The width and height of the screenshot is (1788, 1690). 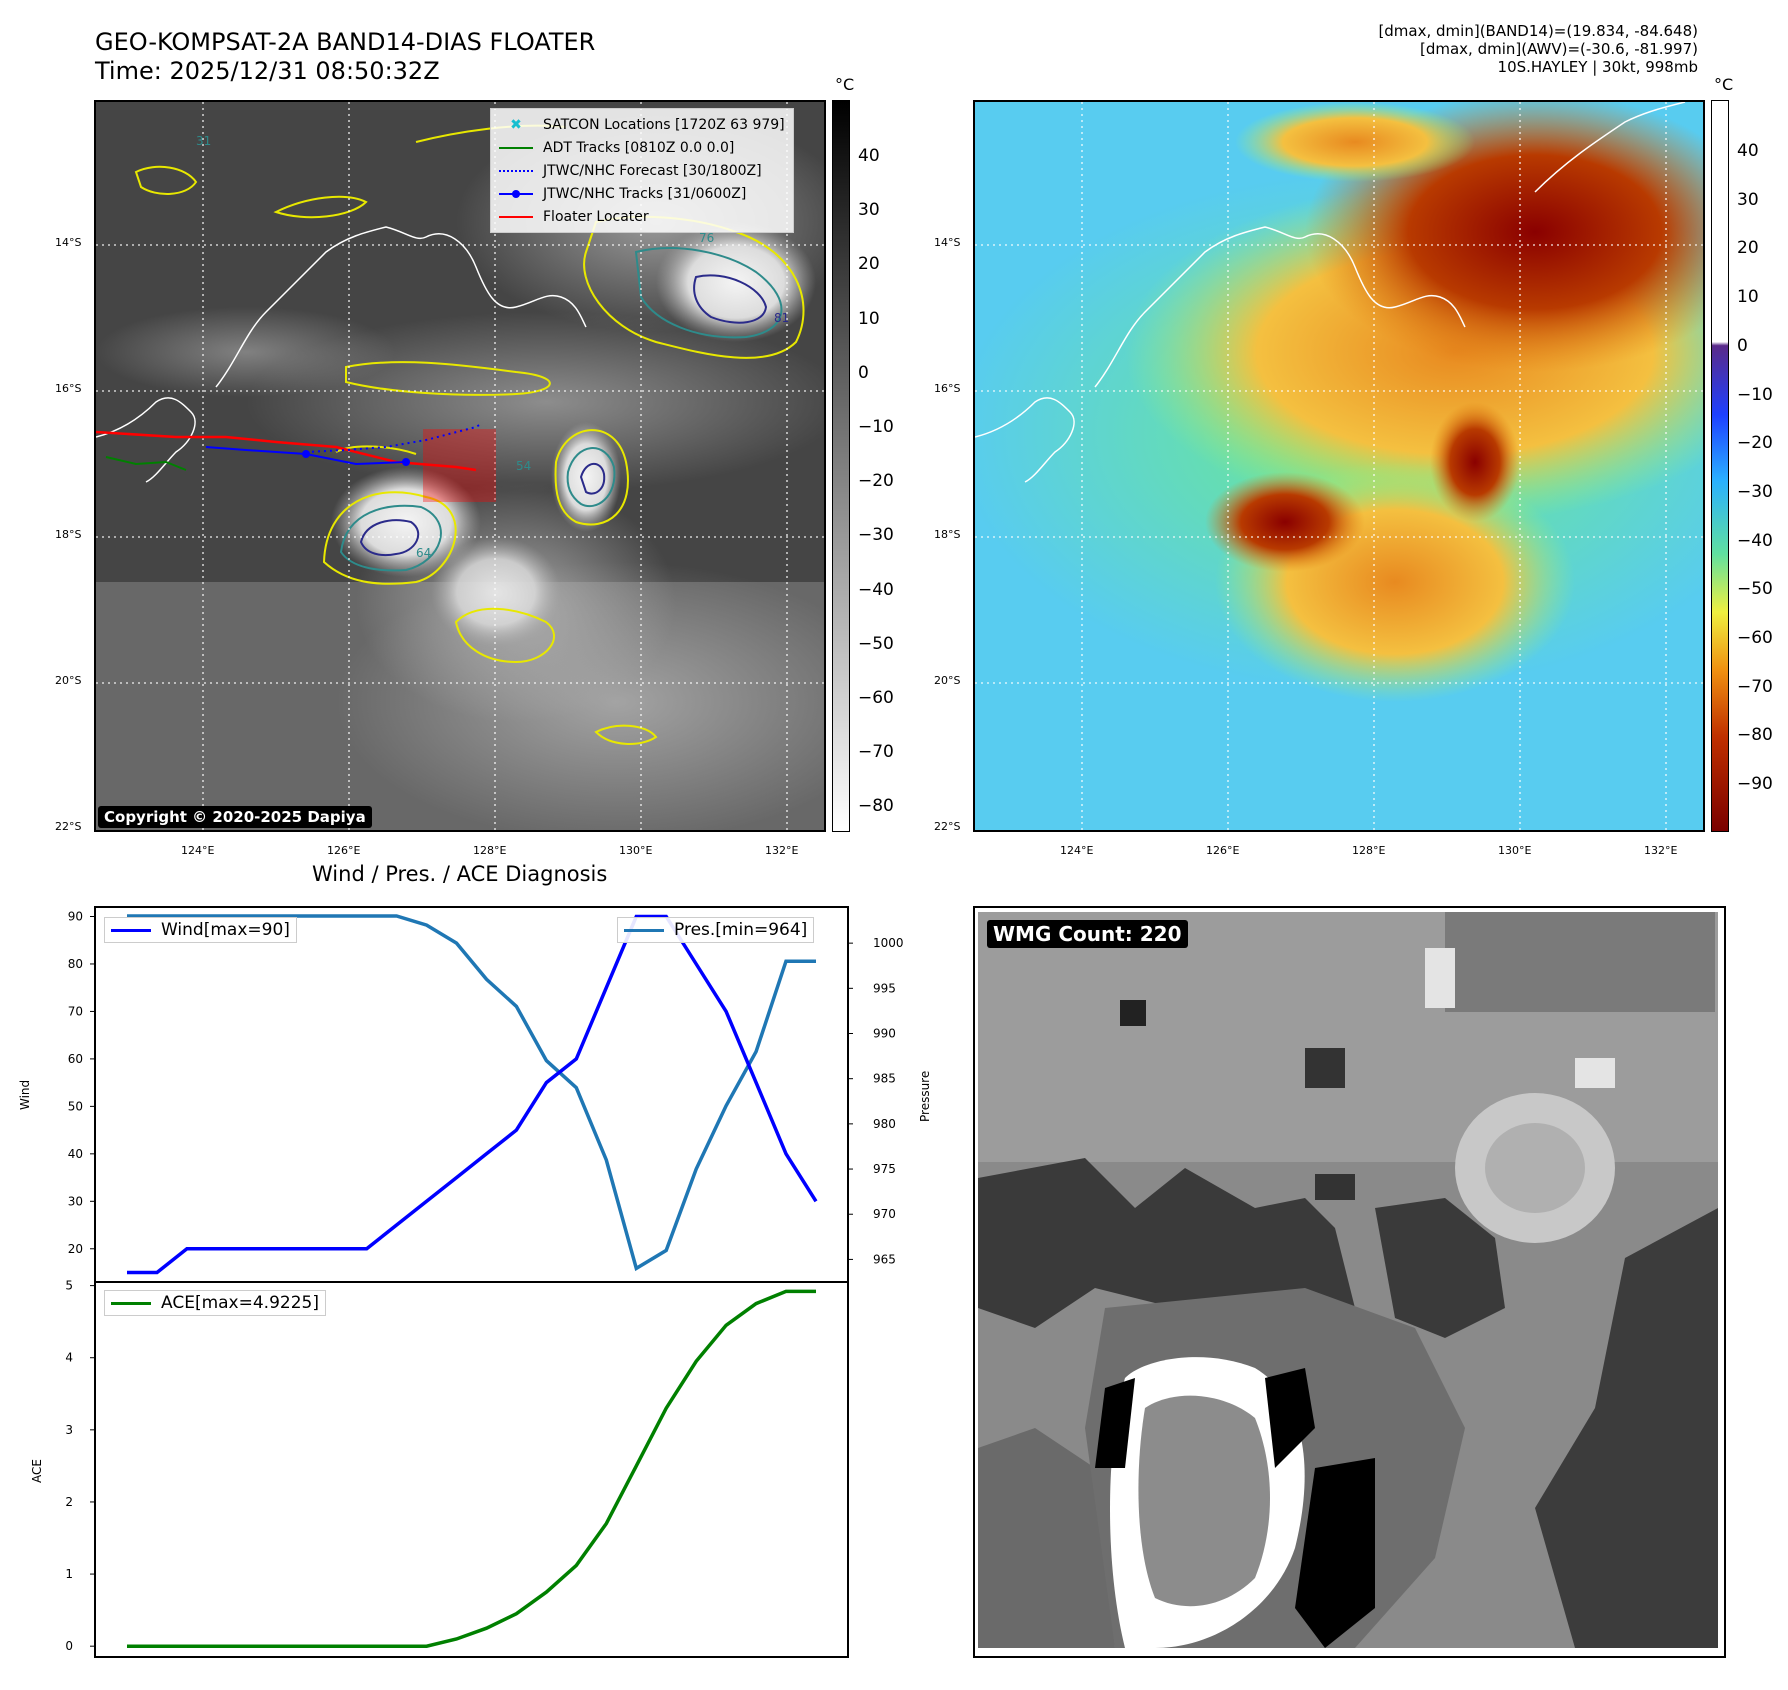 What do you see at coordinates (884, 1124) in the screenshot?
I see `pressure-tick-label: 980` at bounding box center [884, 1124].